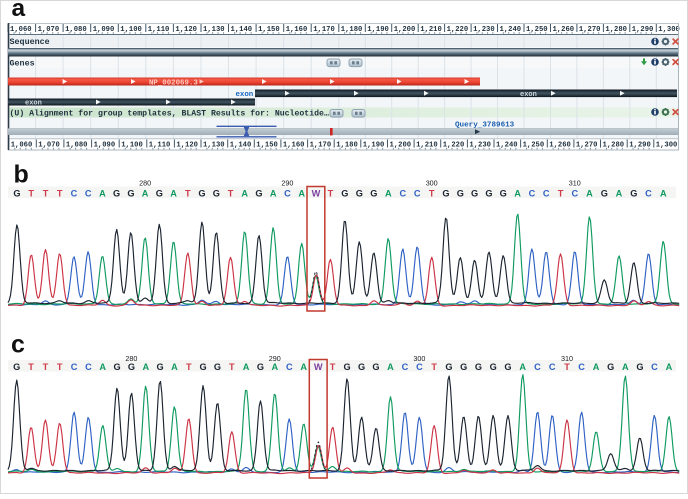  Describe the element at coordinates (105, 146) in the screenshot. I see `svg-text: 1,090` at that location.